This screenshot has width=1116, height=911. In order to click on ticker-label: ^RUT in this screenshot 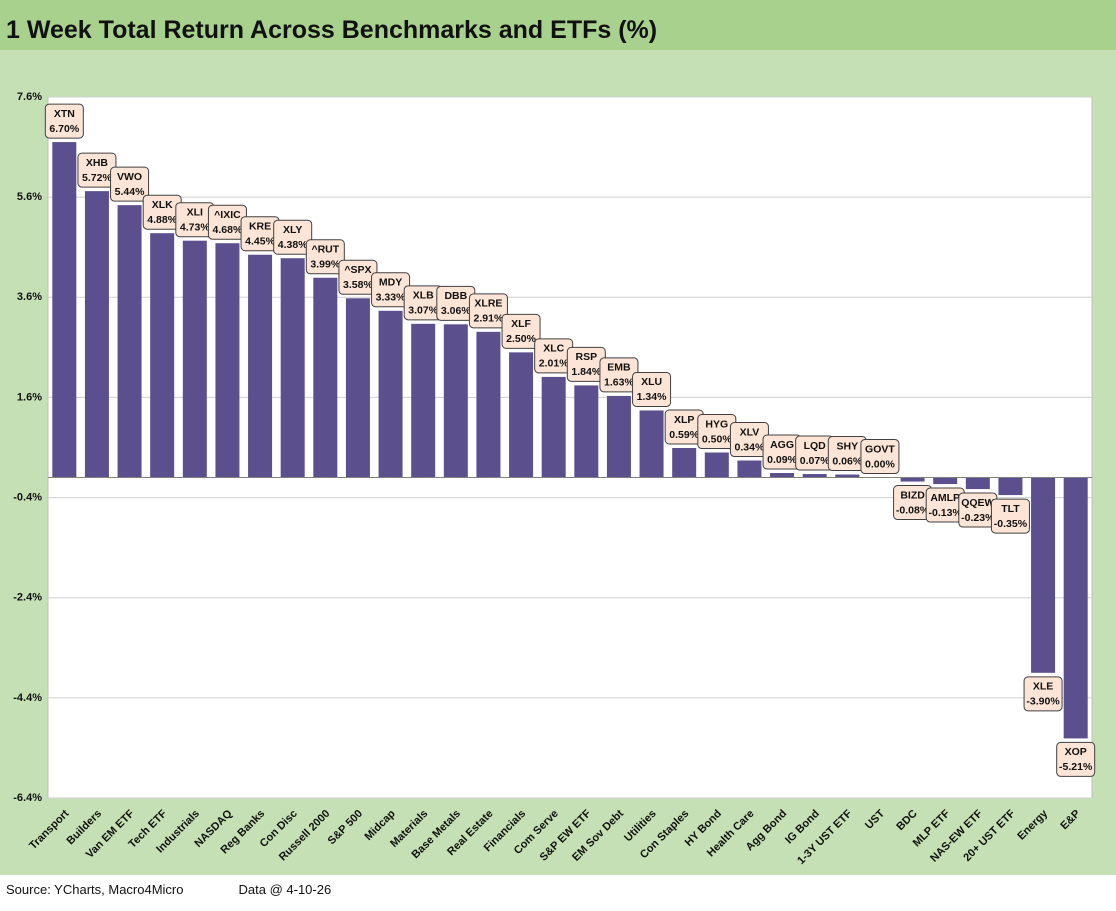, I will do `click(325, 250)`.